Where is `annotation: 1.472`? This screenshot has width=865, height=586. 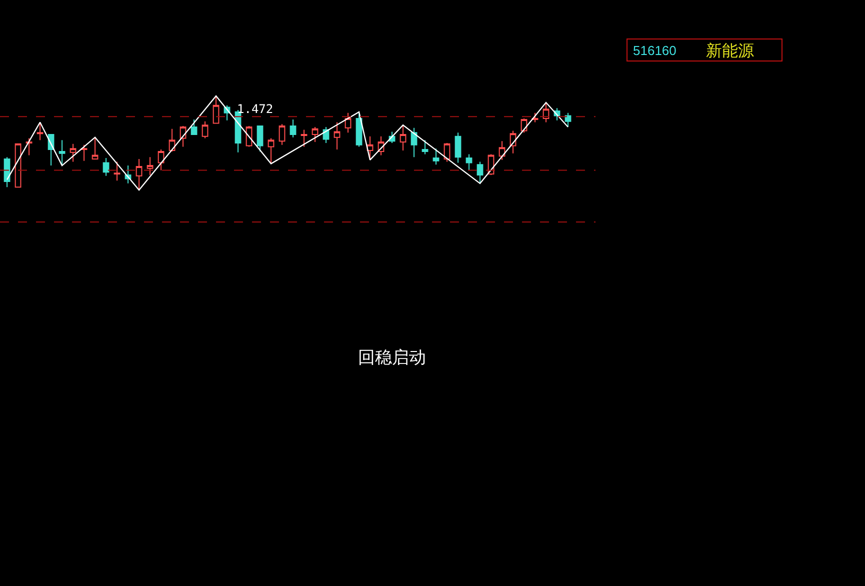 annotation: 1.472 is located at coordinates (255, 109).